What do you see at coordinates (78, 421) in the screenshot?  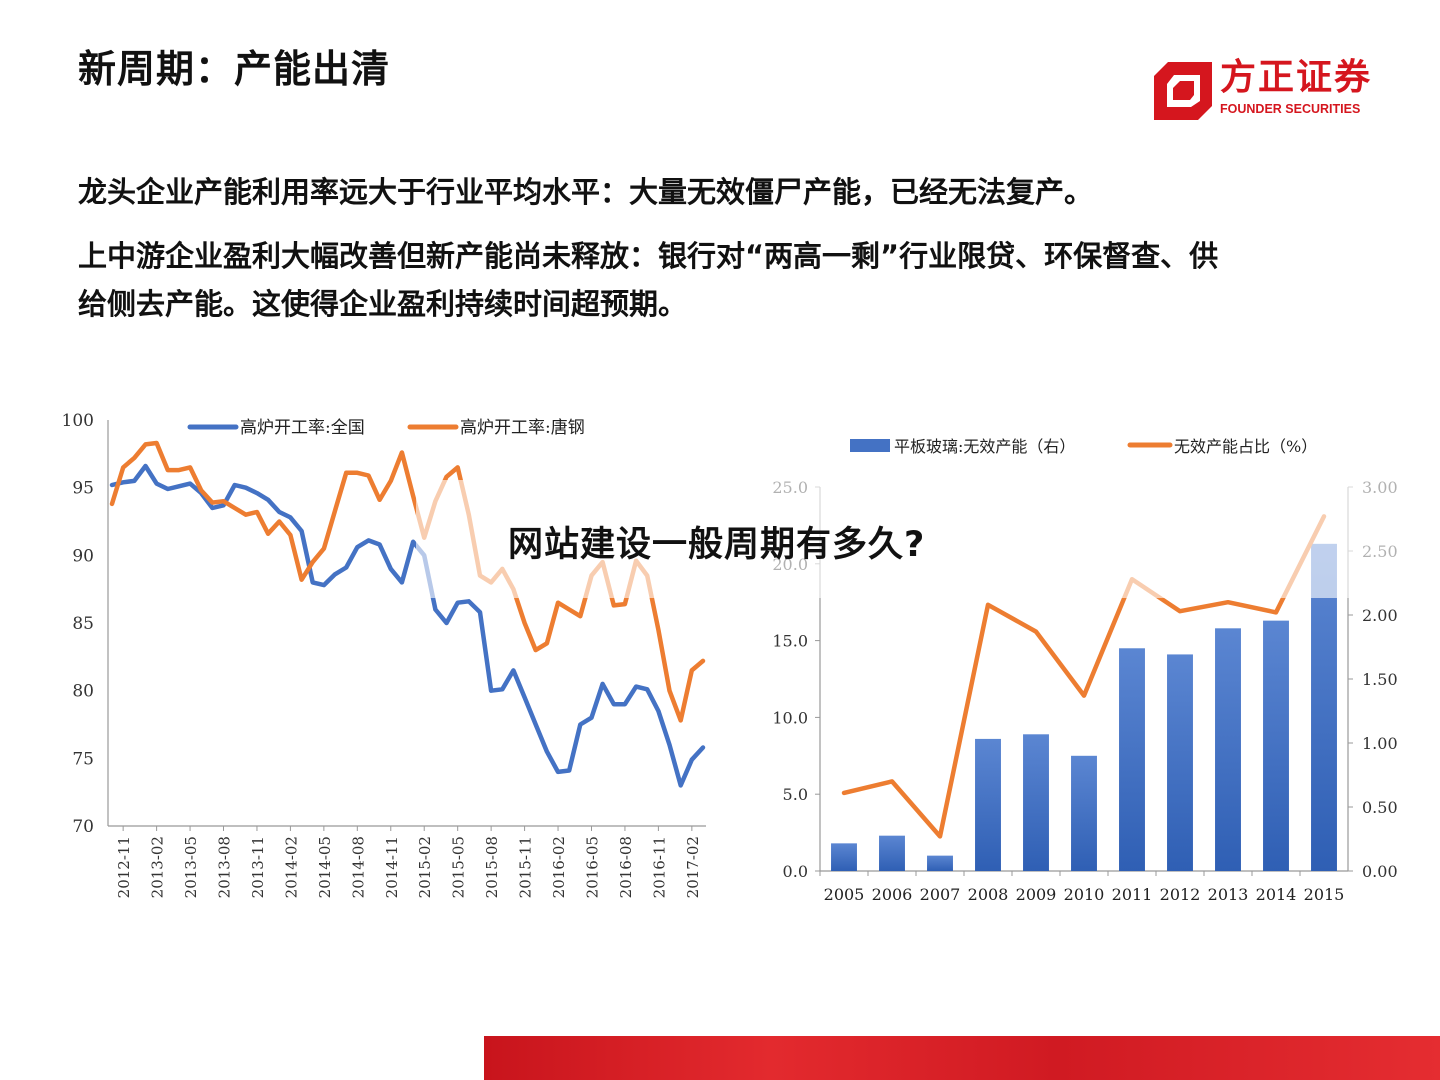 I see `y-tick-label: 100` at bounding box center [78, 421].